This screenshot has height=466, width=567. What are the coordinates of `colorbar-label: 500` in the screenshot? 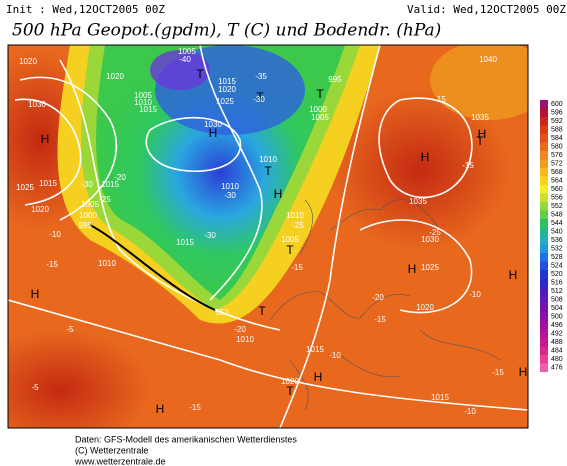 It's located at (557, 317).